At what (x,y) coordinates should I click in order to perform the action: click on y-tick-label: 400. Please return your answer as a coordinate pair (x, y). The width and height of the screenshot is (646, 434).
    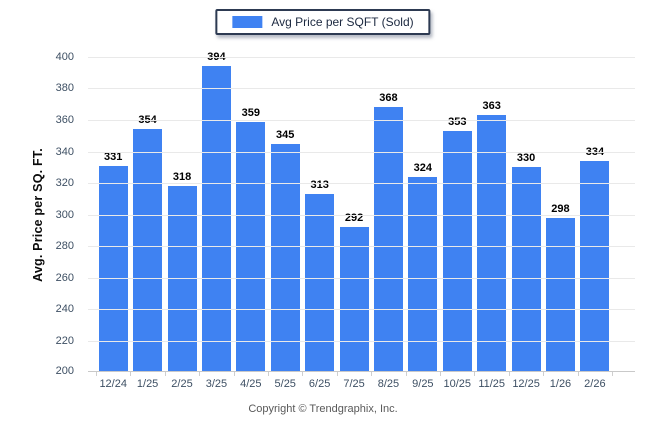
    Looking at the image, I should click on (64, 57).